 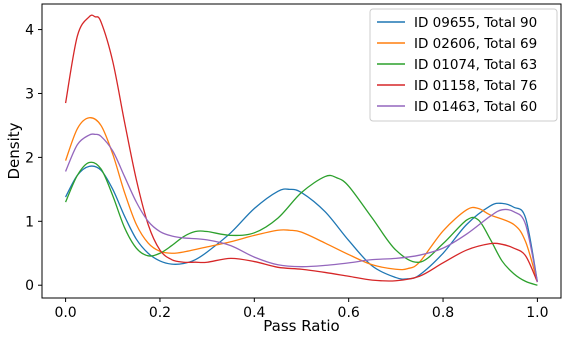 I want to click on legend-box, so click(x=463, y=65).